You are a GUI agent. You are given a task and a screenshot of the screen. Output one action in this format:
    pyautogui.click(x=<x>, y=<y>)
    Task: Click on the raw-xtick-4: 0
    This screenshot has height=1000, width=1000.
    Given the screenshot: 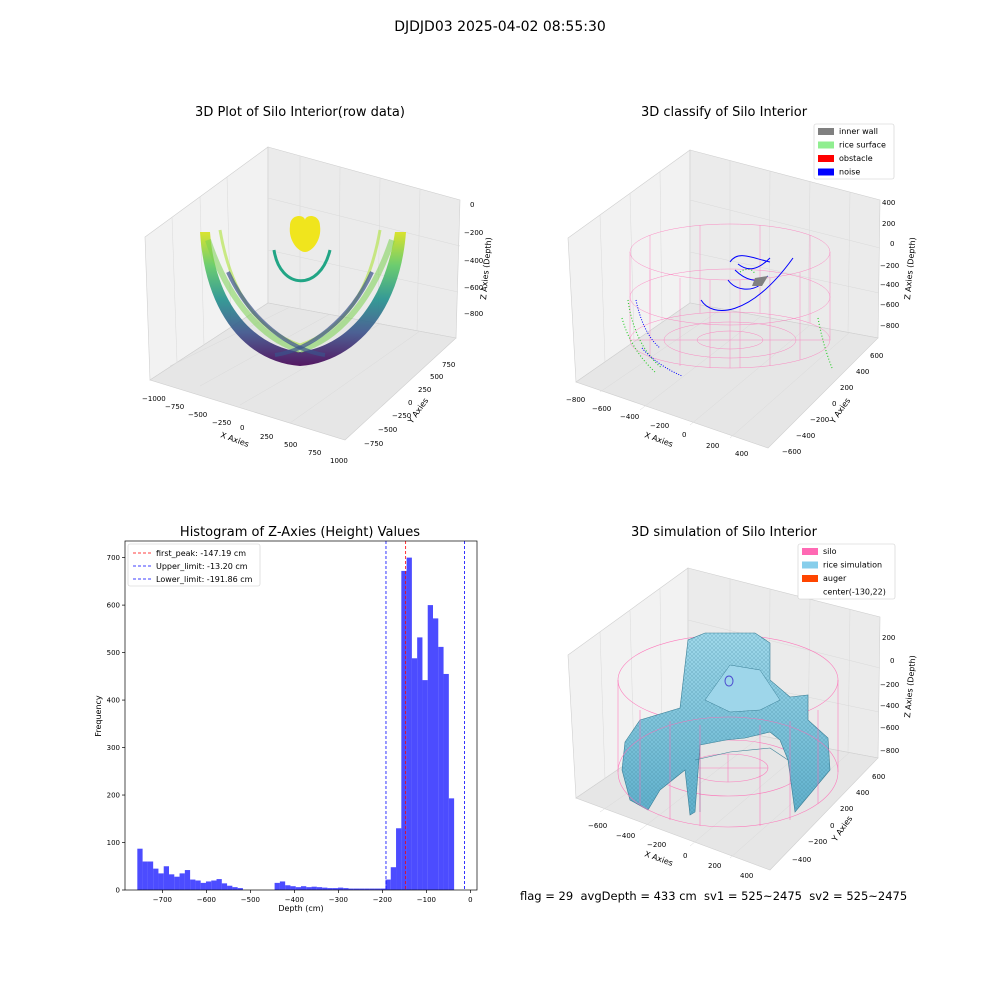 What is the action you would take?
    pyautogui.click(x=242, y=428)
    